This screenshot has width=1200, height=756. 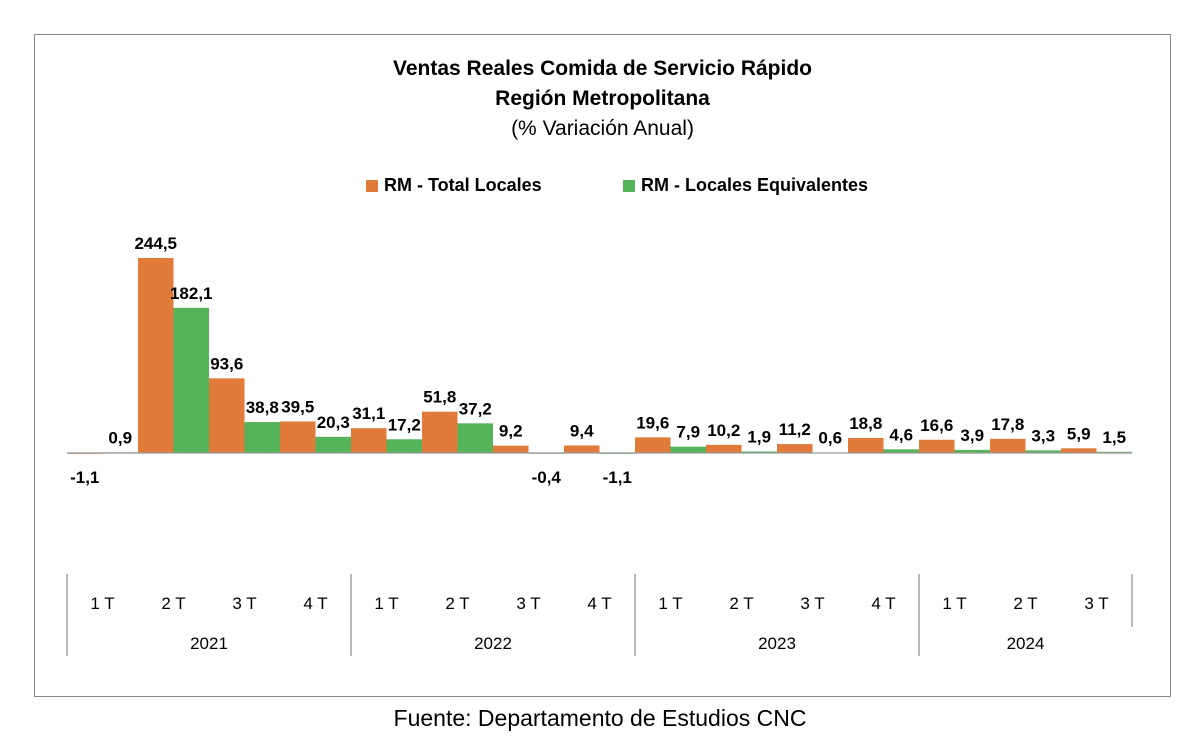 What do you see at coordinates (84, 477) in the screenshot?
I see `data-label-total-0: -1,1` at bounding box center [84, 477].